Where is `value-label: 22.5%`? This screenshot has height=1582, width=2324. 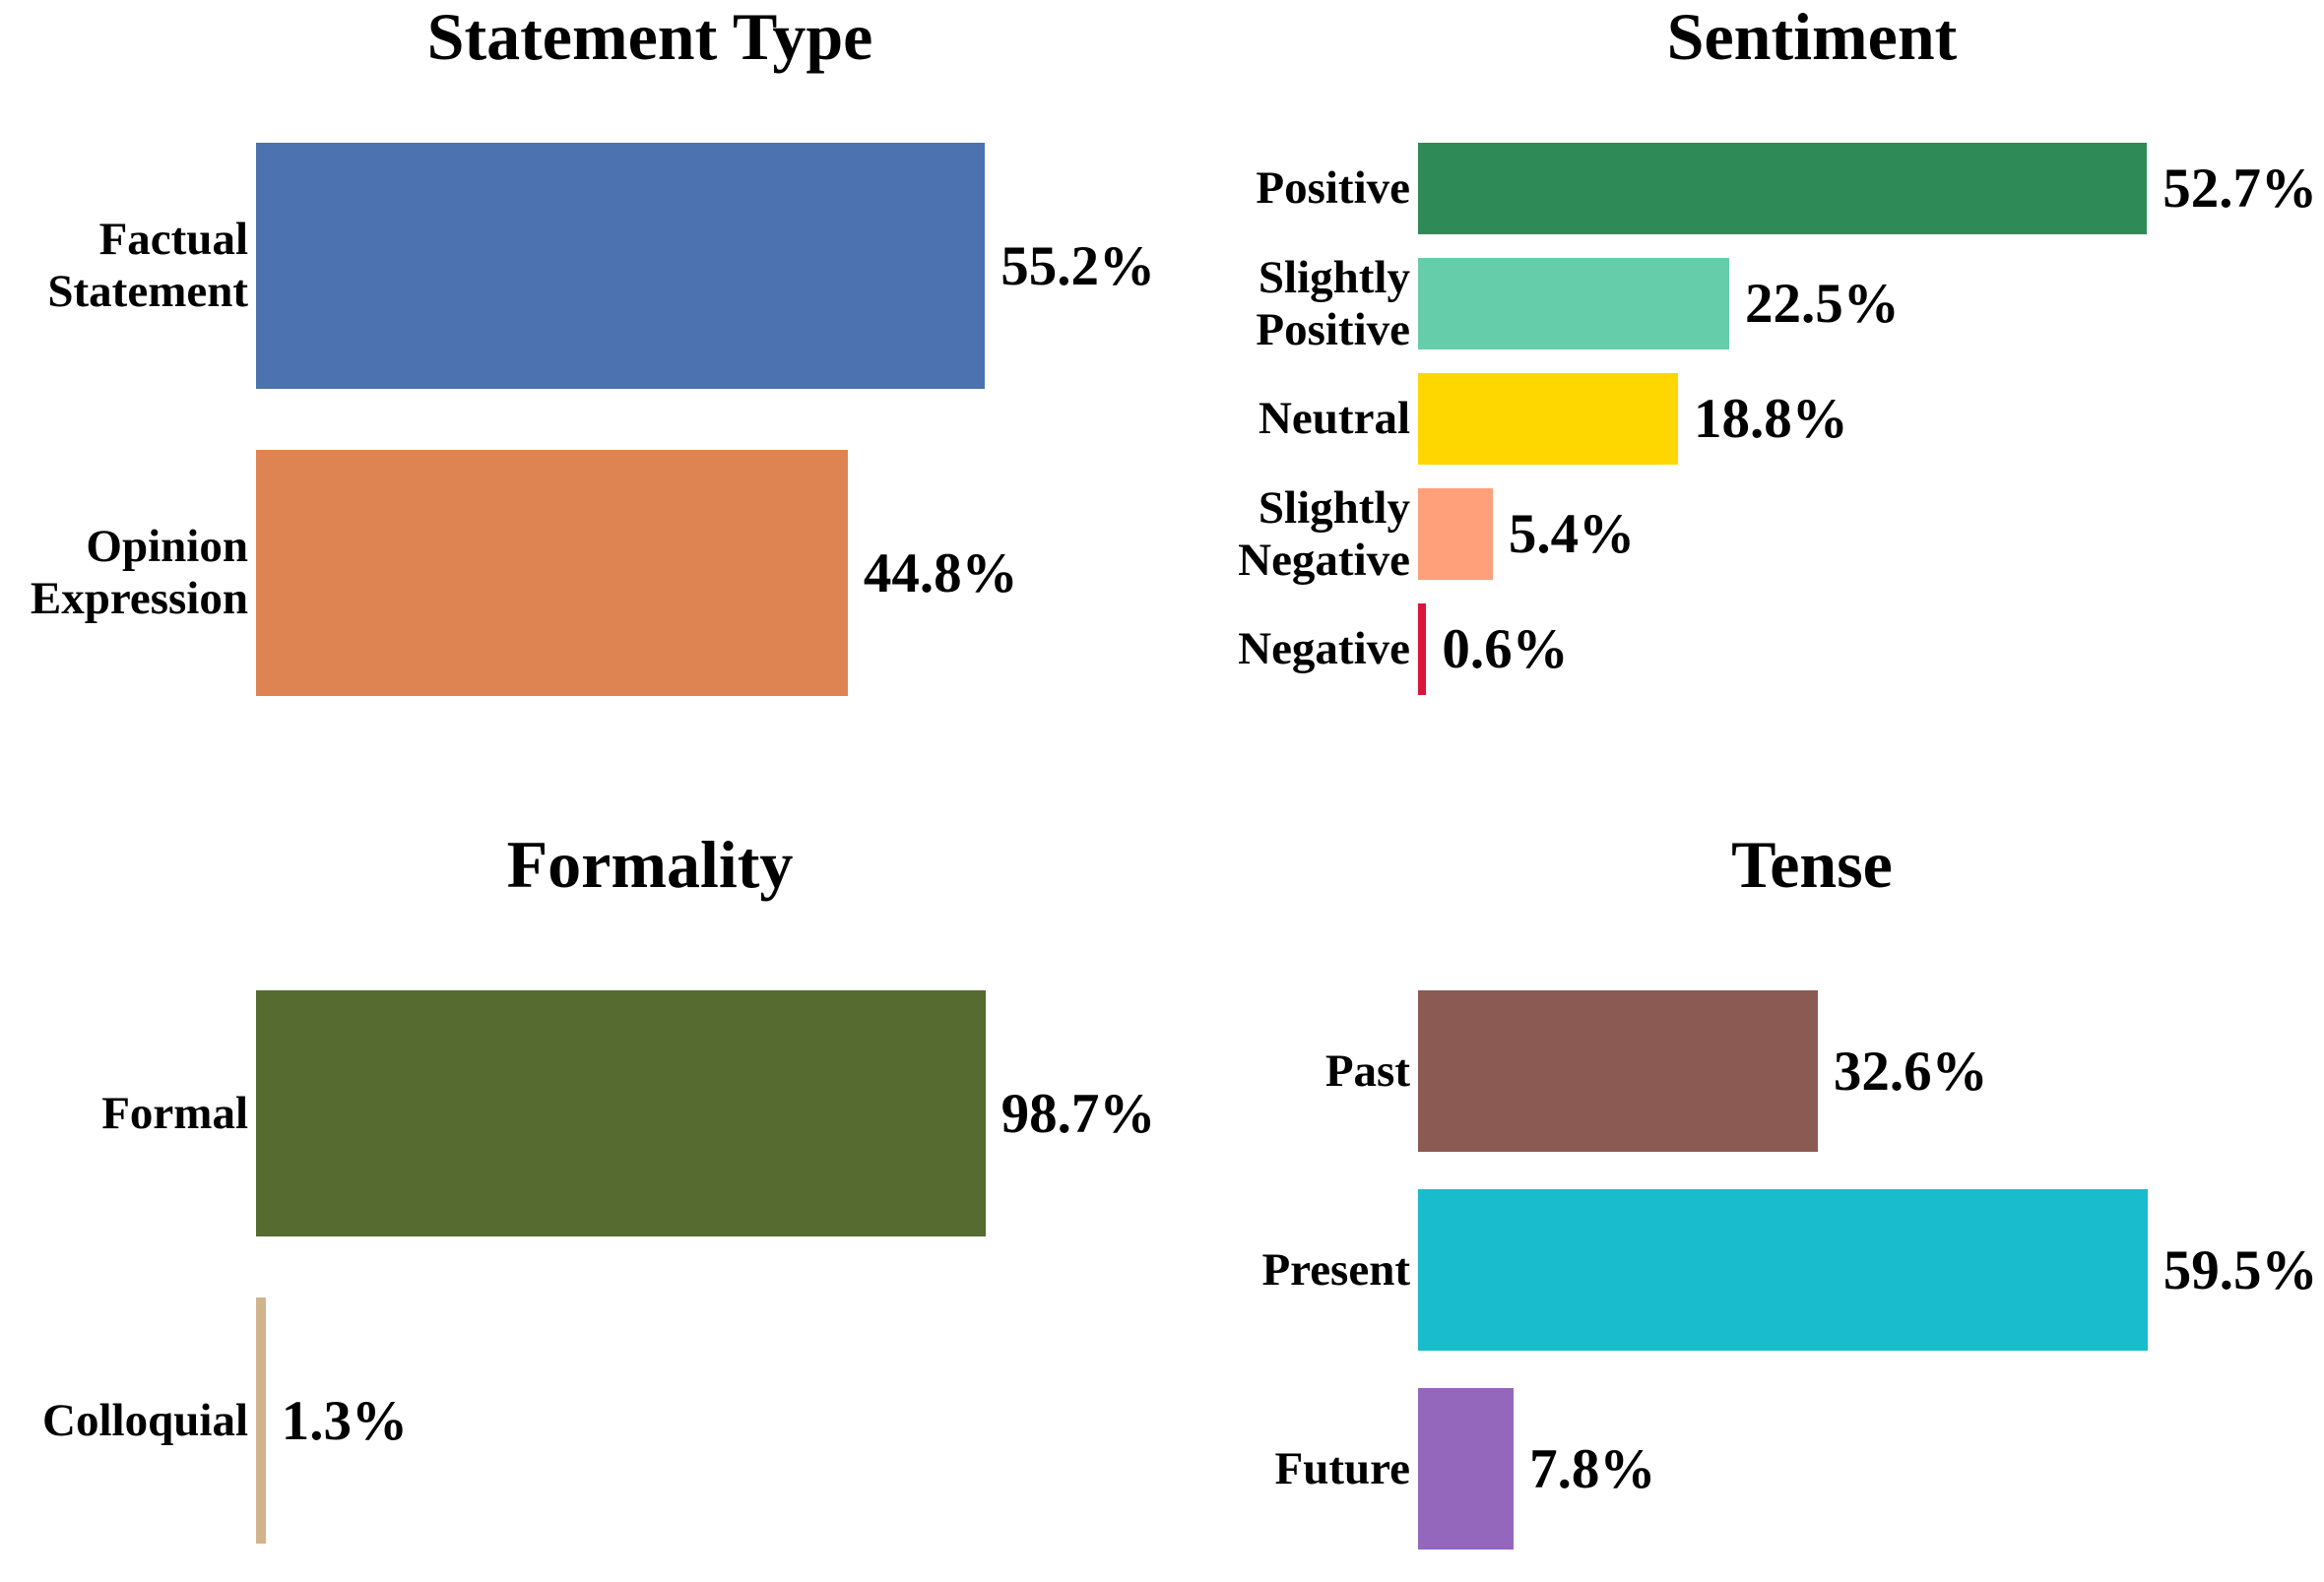 value-label: 22.5% is located at coordinates (1823, 304).